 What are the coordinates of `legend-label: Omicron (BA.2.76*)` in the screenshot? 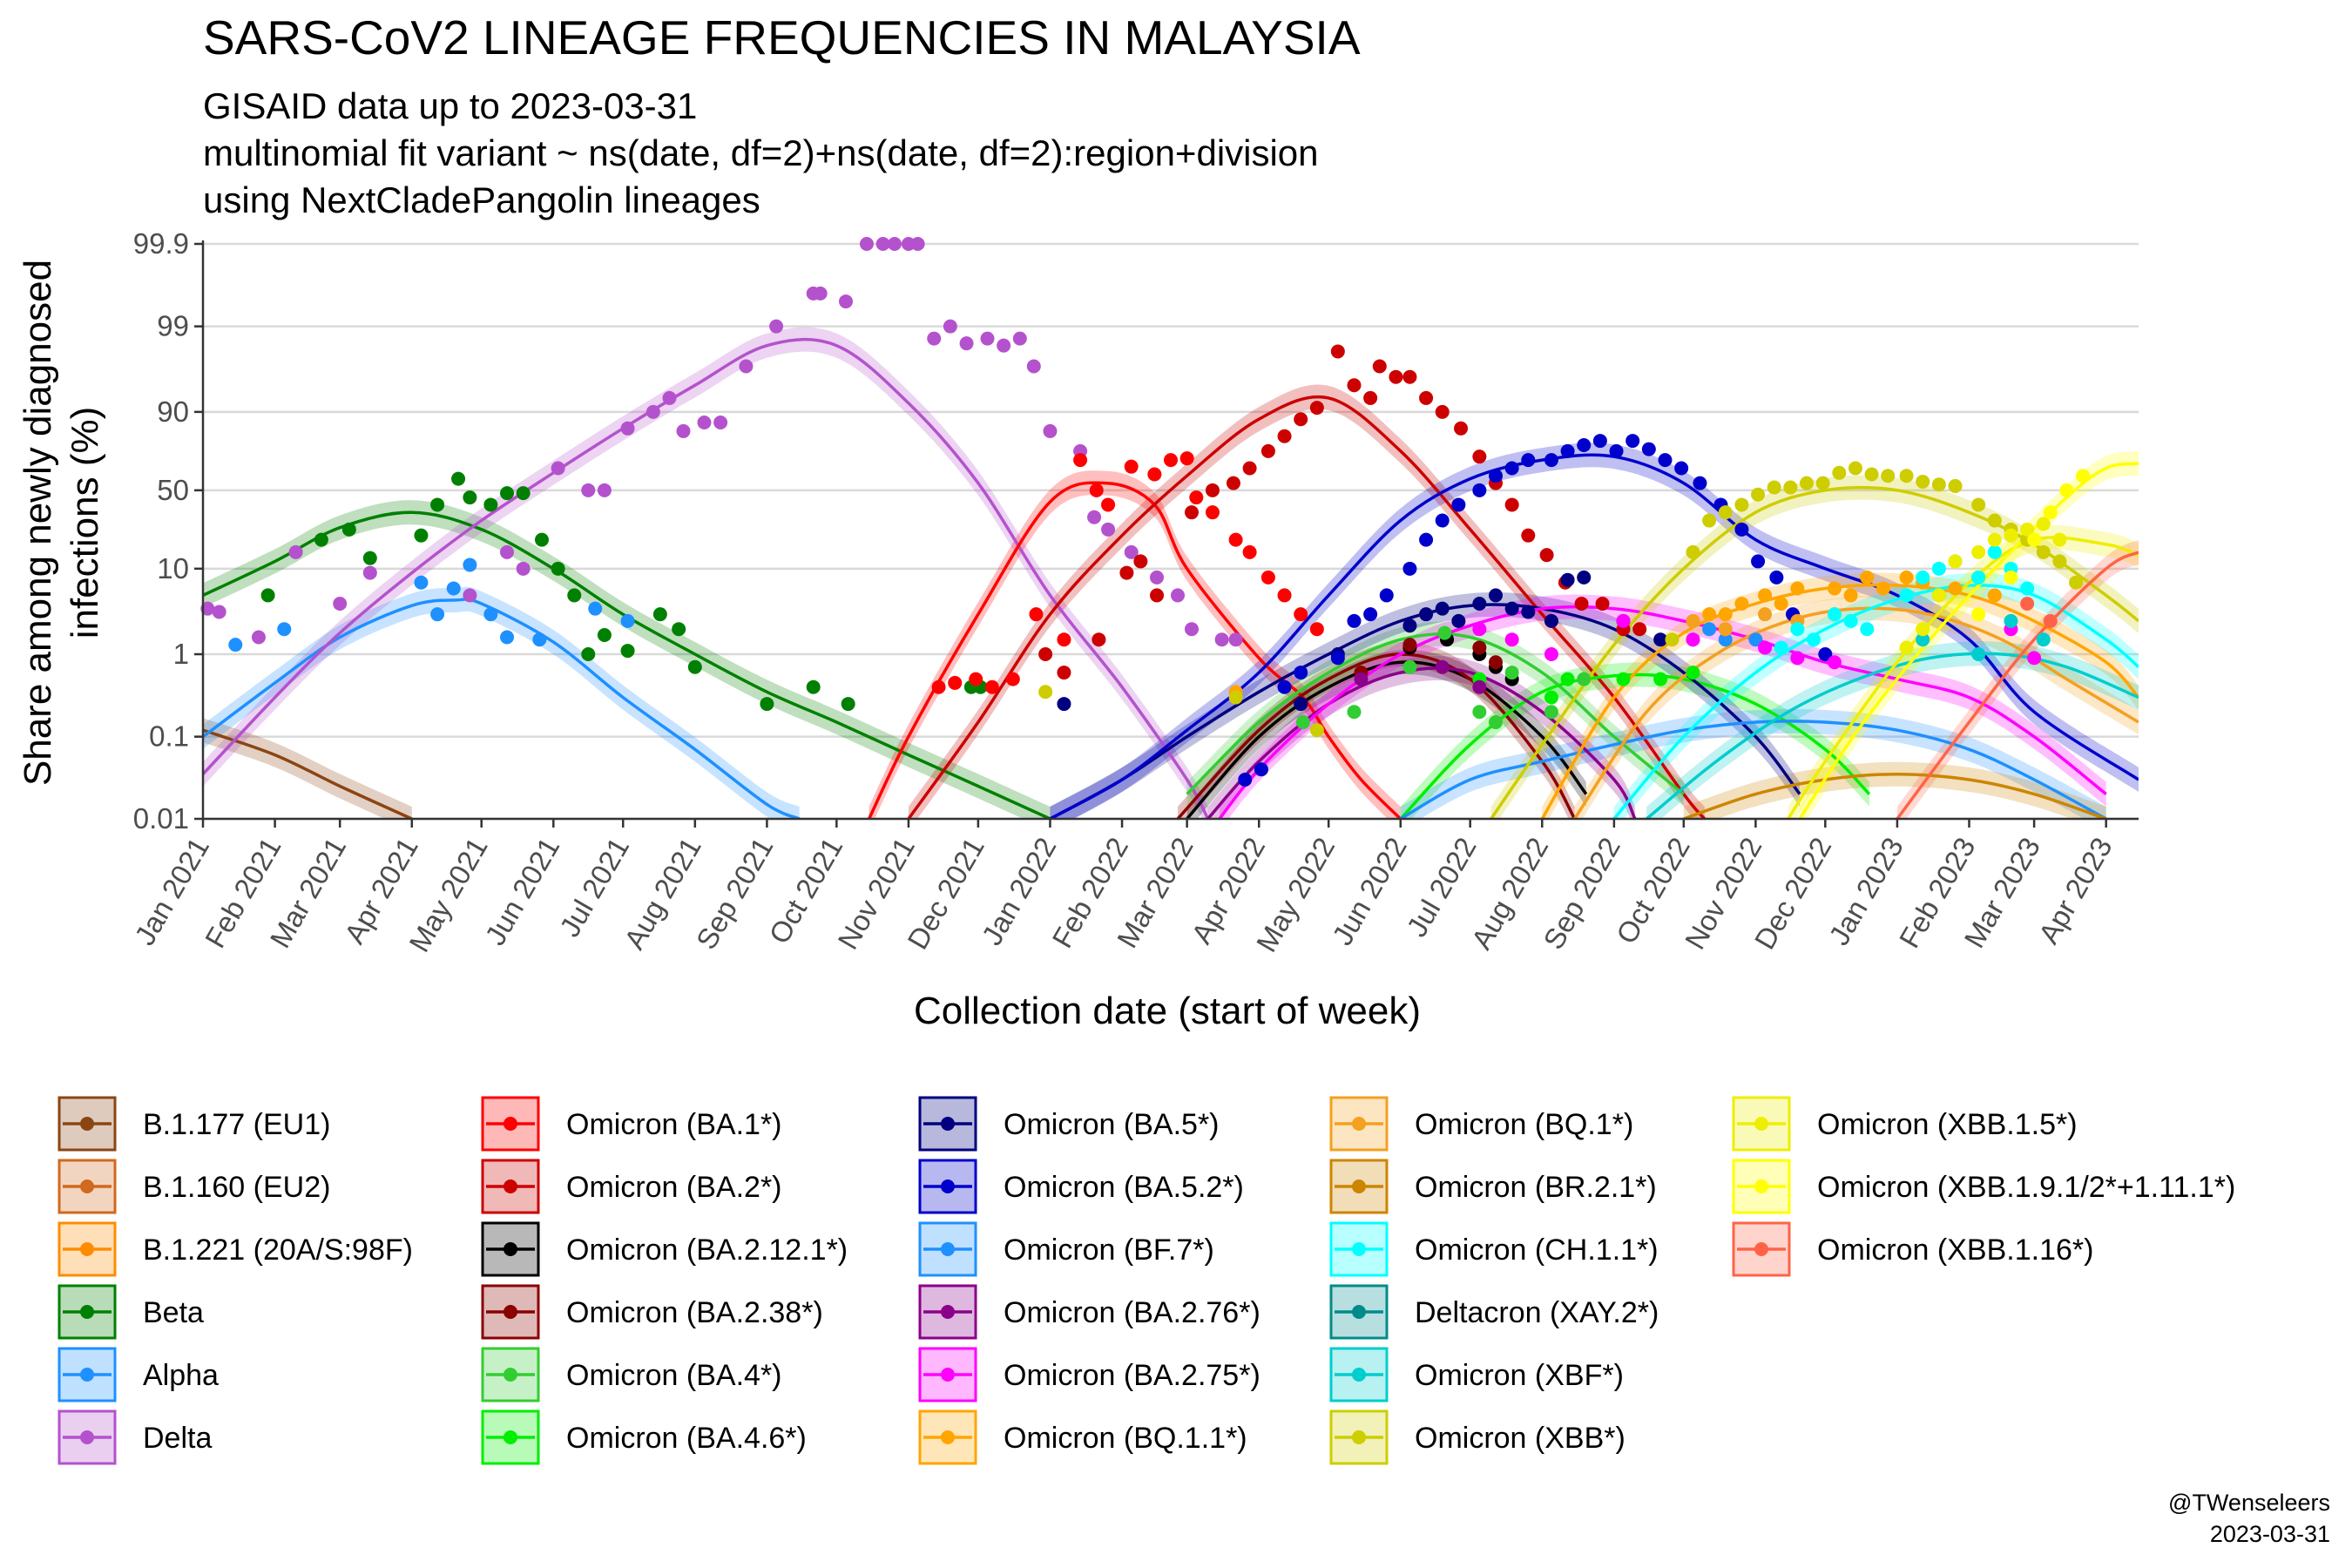 It's located at (1132, 1312).